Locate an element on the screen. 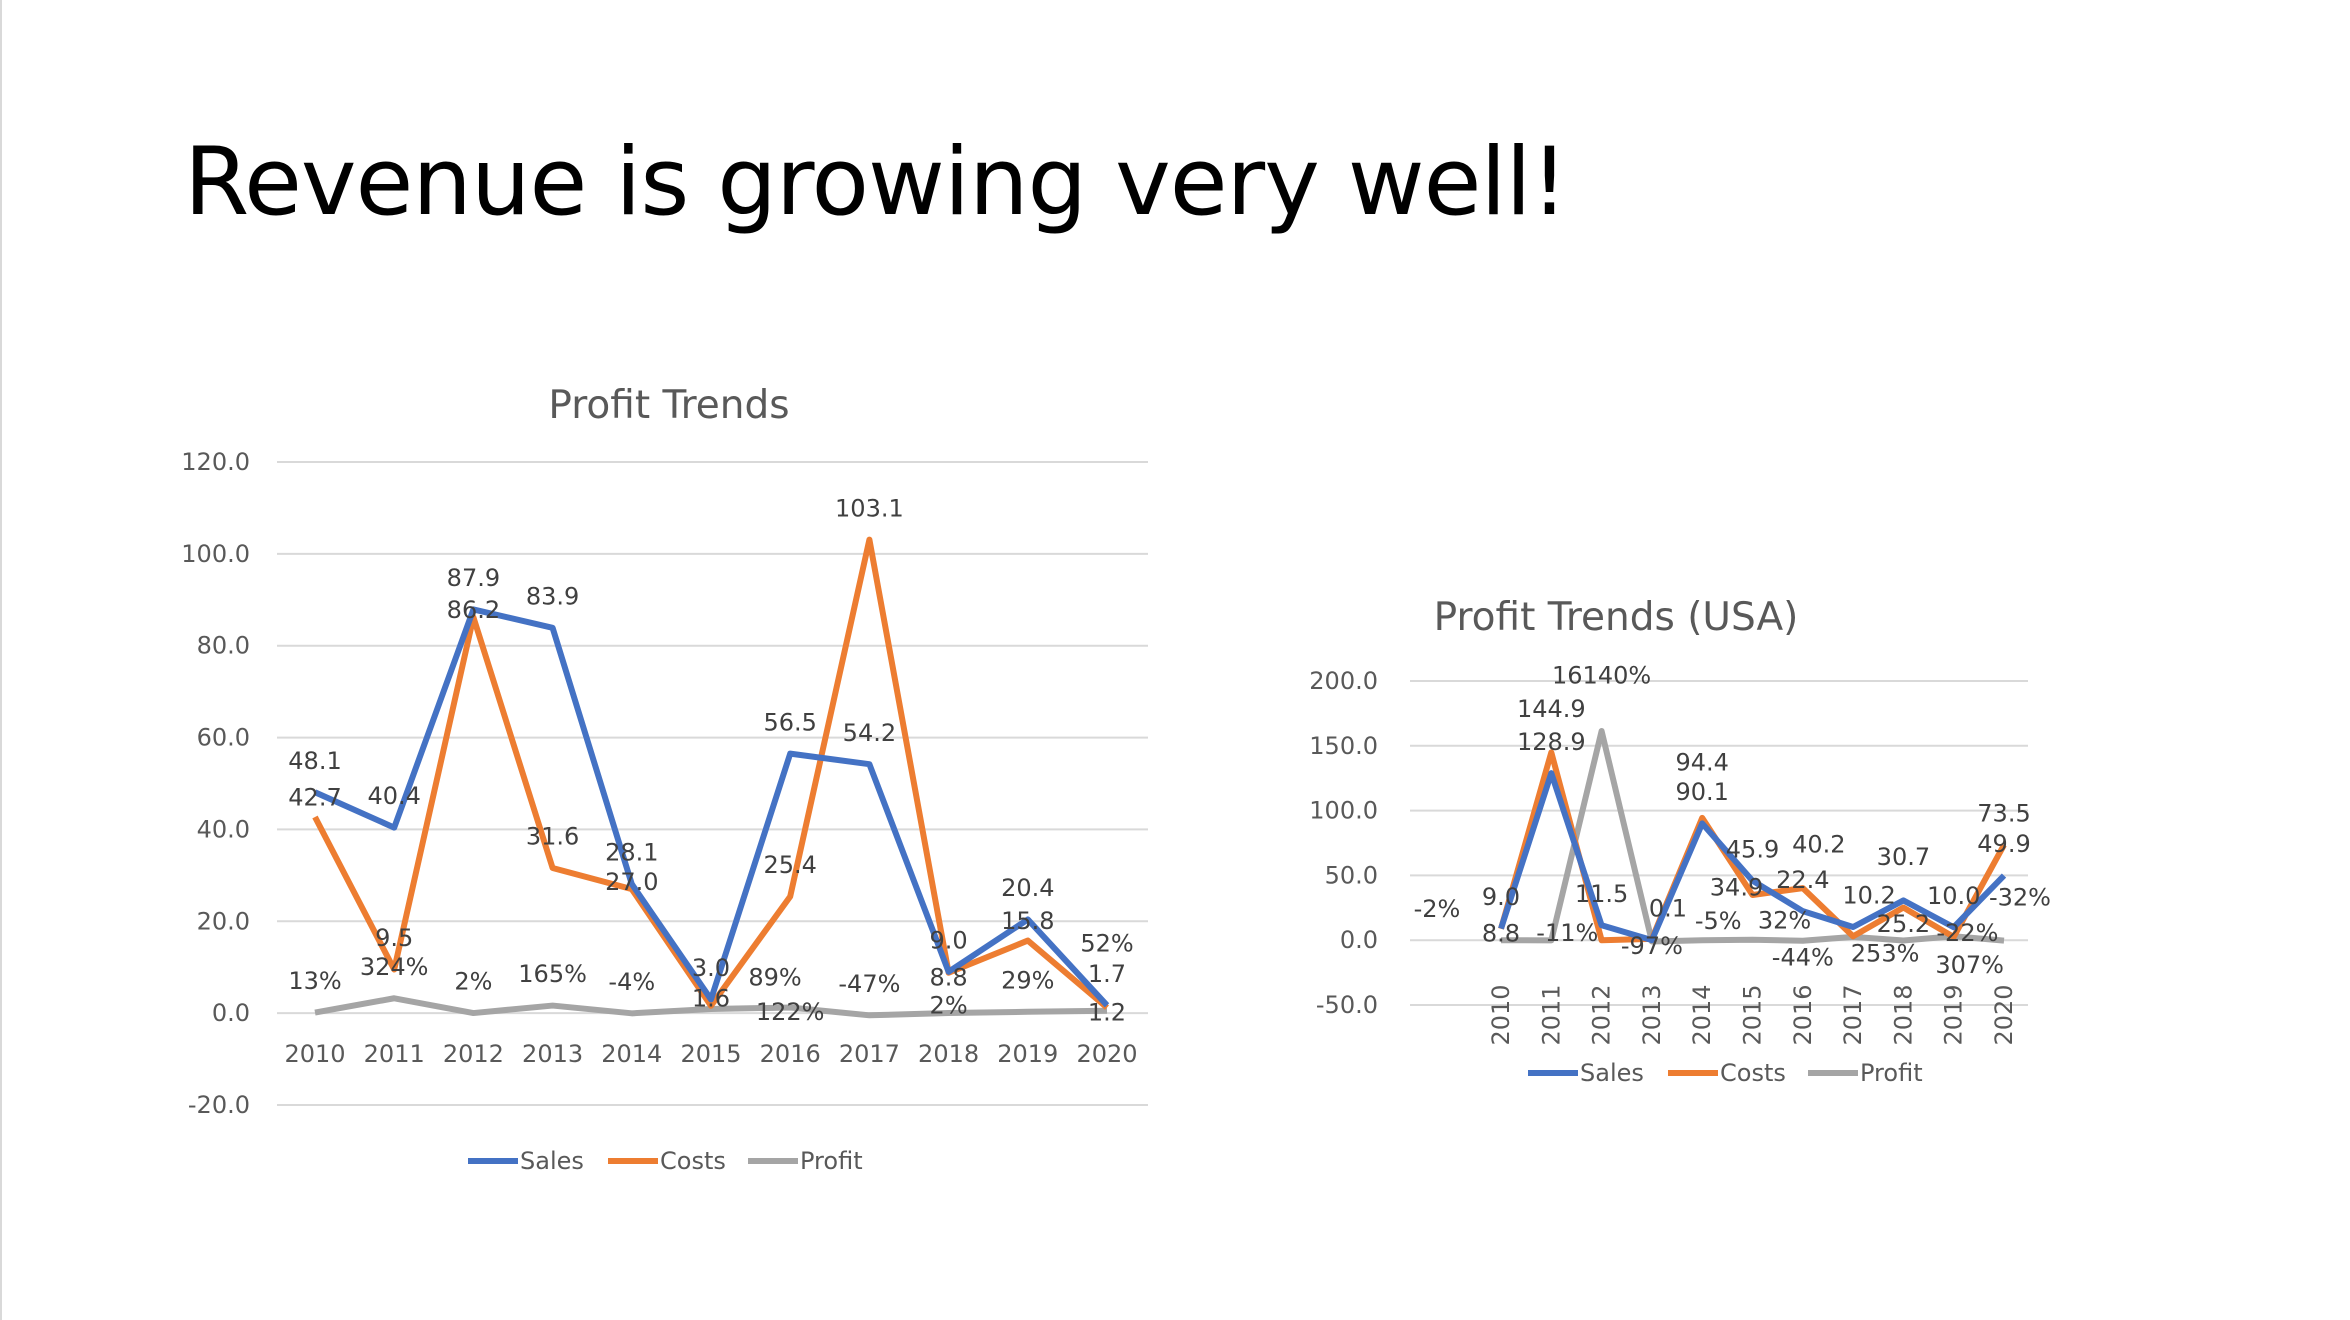  data-label-profit: 32% is located at coordinates (1784, 920).